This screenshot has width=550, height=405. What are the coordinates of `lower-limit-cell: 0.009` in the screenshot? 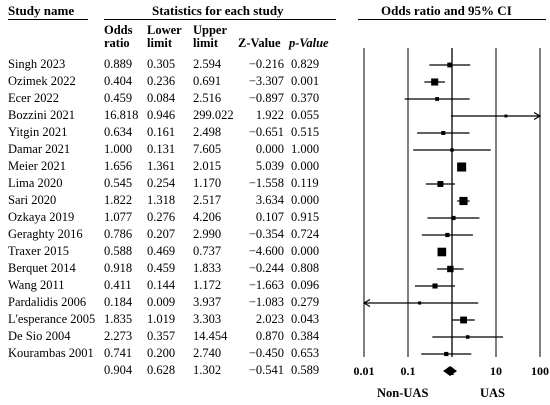 It's located at (161, 302).